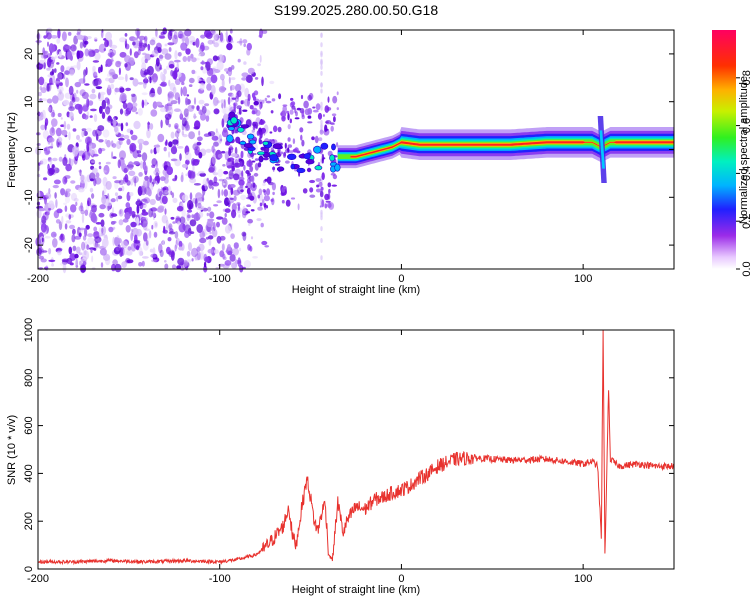 Image resolution: width=750 pixels, height=600 pixels. What do you see at coordinates (745, 125) in the screenshot?
I see `colorbar-tick-label: 0.6` at bounding box center [745, 125].